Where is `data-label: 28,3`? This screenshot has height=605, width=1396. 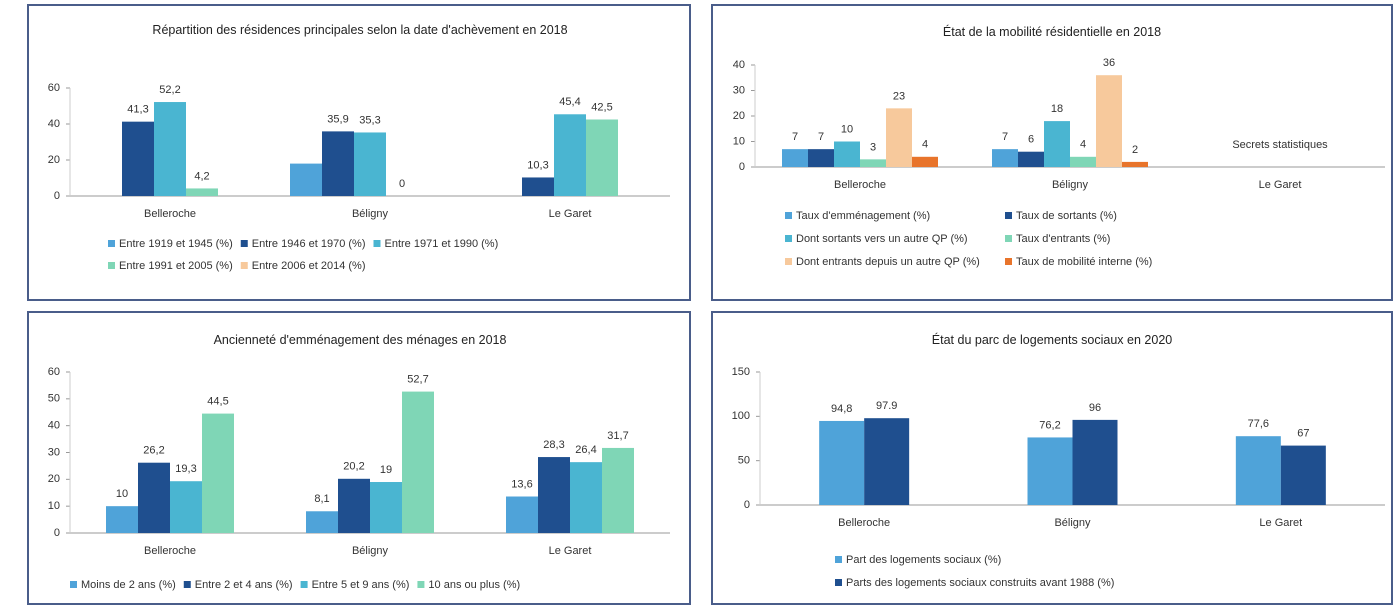
data-label: 28,3 is located at coordinates (553, 445).